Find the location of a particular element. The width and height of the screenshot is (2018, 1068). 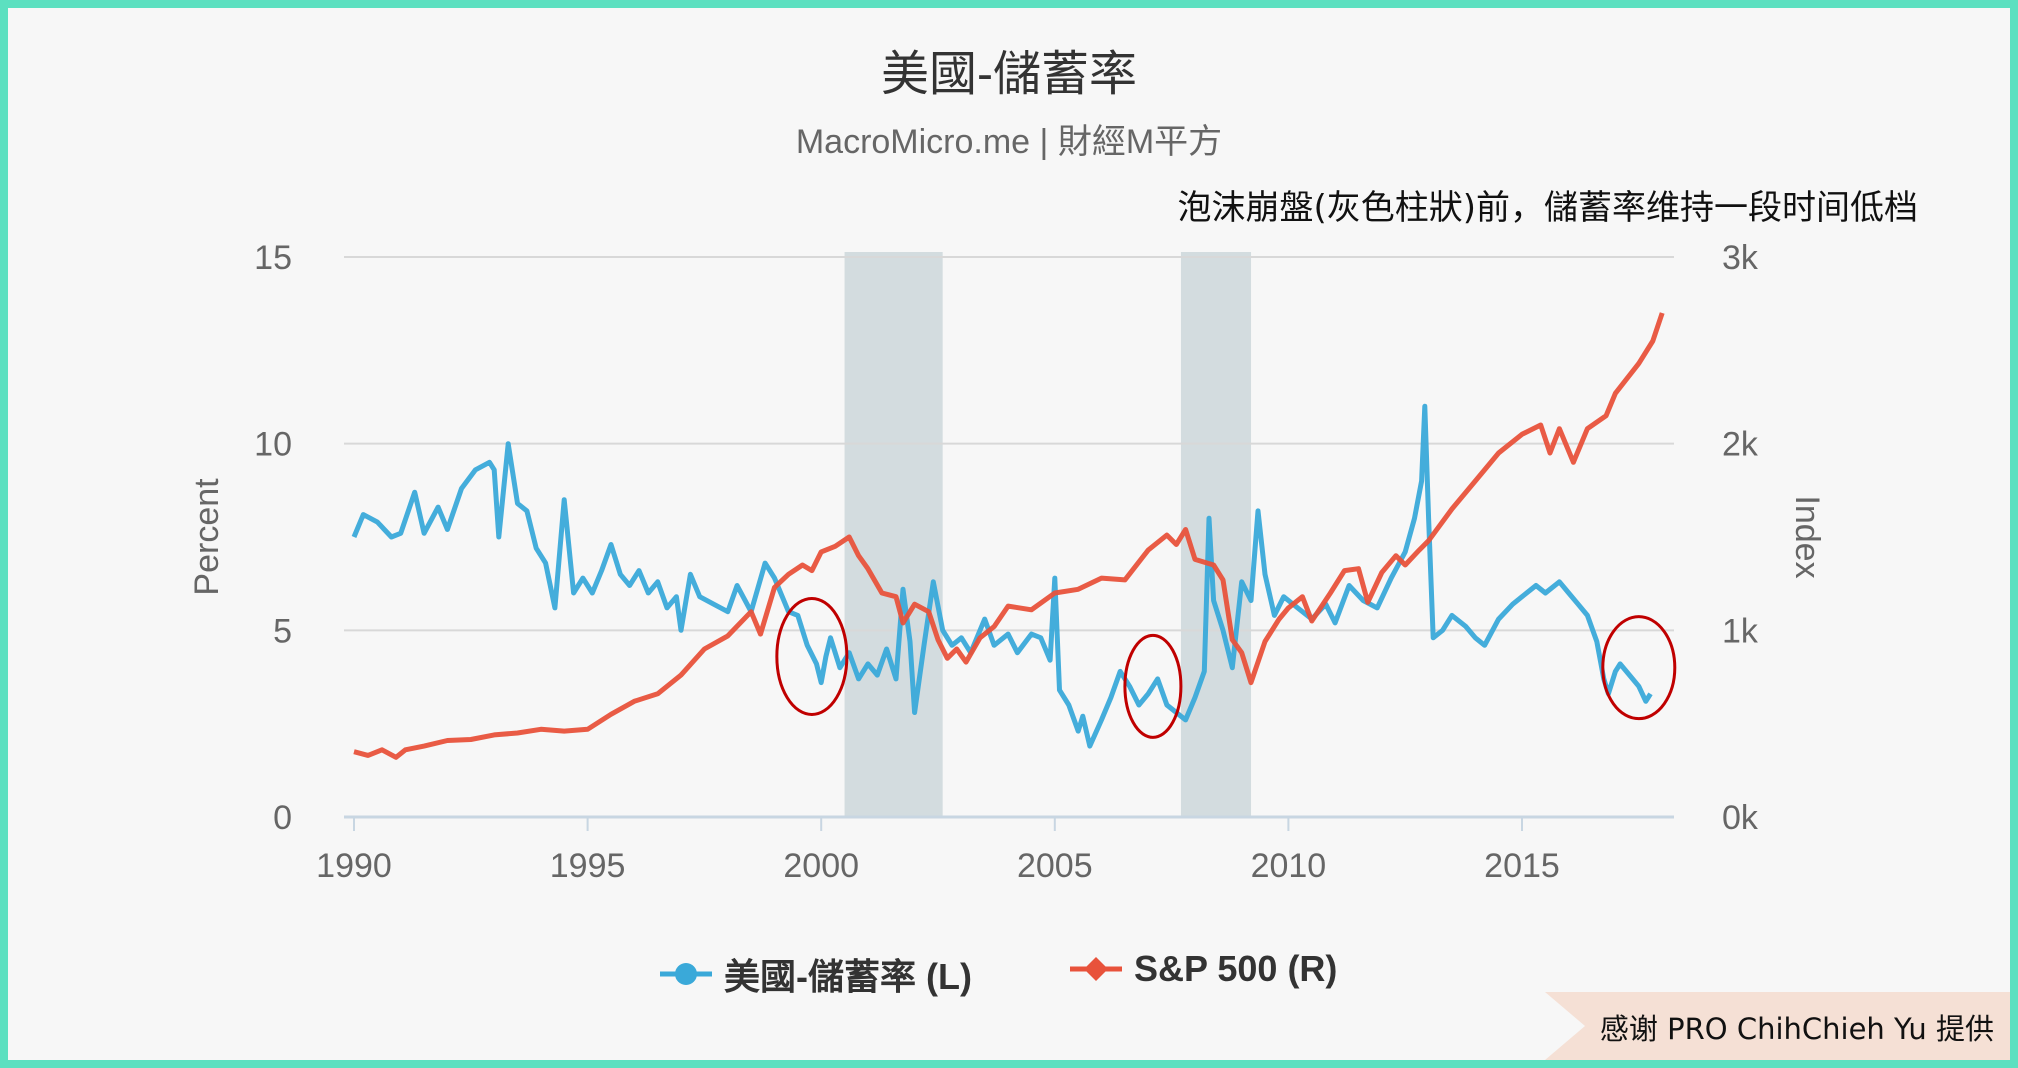

left-tick-label: 0 is located at coordinates (282, 818).